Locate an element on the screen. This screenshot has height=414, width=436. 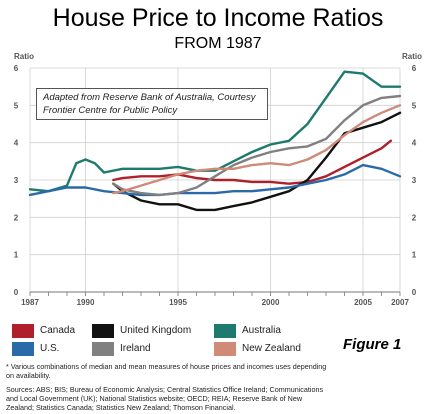
figure-label: Figure 1 is located at coordinates (372, 344).